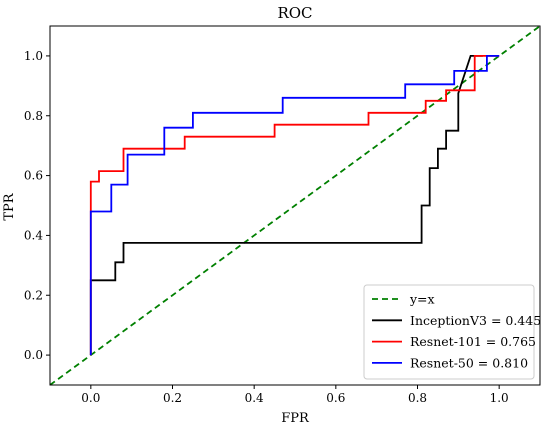  What do you see at coordinates (473, 341) in the screenshot?
I see `legend-label-2: Resnet-101 = 0.765` at bounding box center [473, 341].